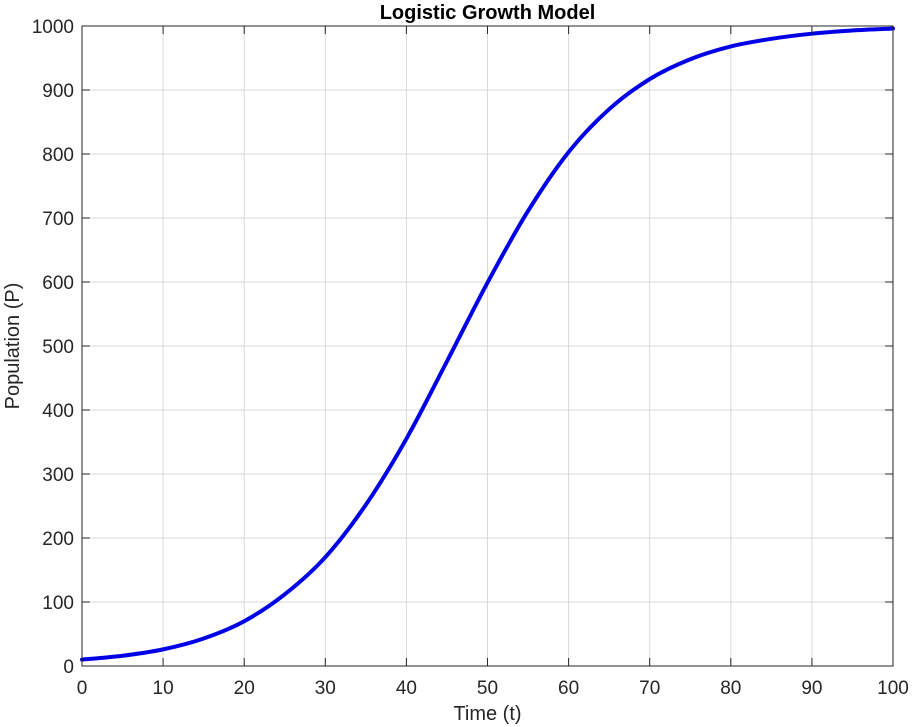 This screenshot has height=727, width=912. What do you see at coordinates (58, 347) in the screenshot?
I see `y-tick-label: 500` at bounding box center [58, 347].